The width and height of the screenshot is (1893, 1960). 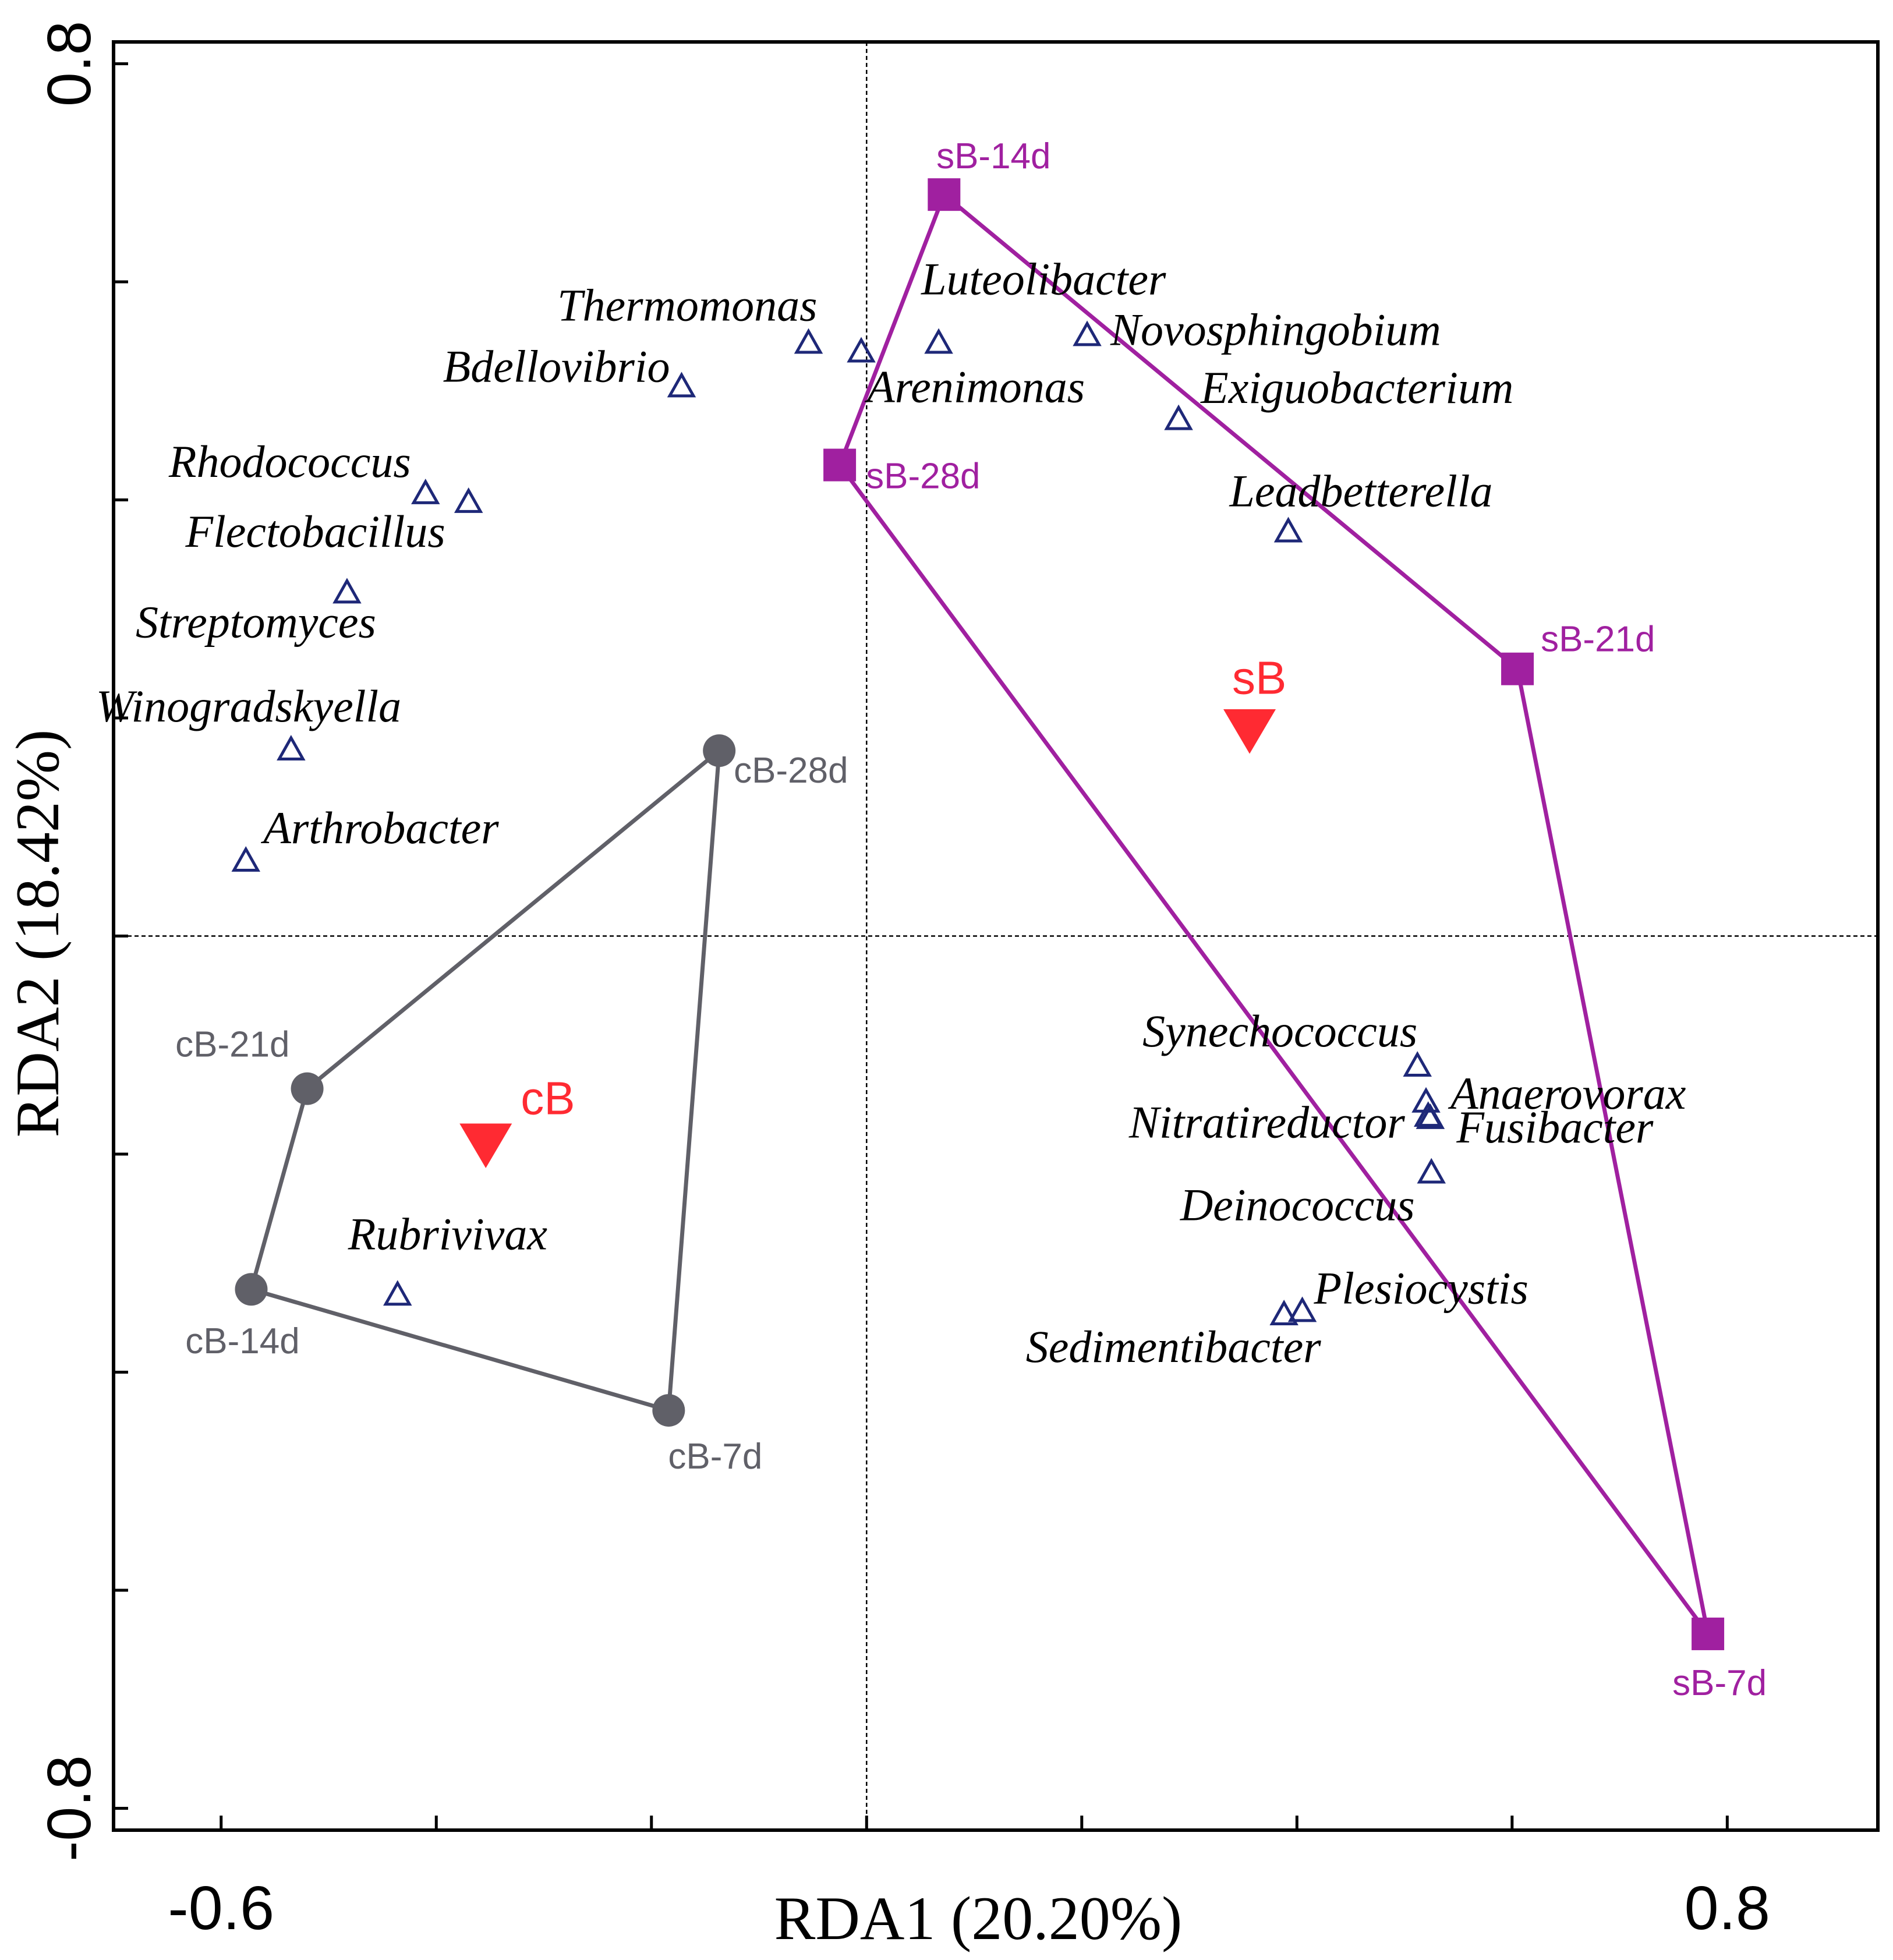 What do you see at coordinates (978, 1918) in the screenshot?
I see `x-axis-label: RDA1 (20.20%)` at bounding box center [978, 1918].